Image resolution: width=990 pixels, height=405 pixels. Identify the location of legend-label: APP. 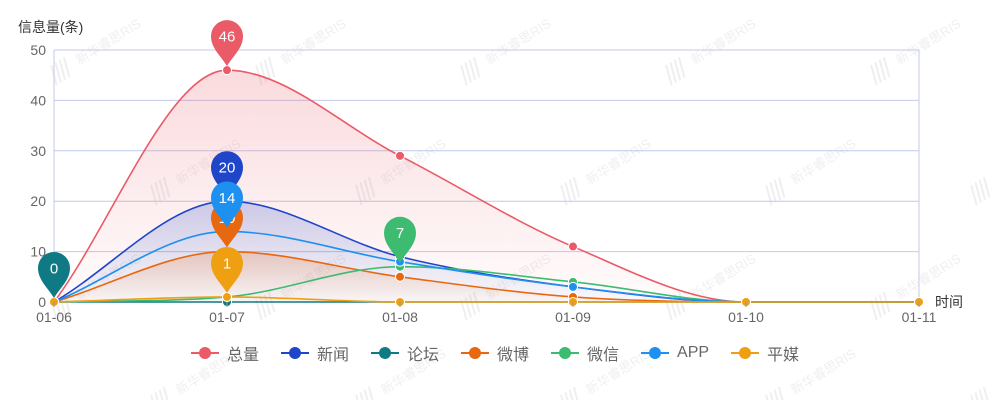
(693, 352).